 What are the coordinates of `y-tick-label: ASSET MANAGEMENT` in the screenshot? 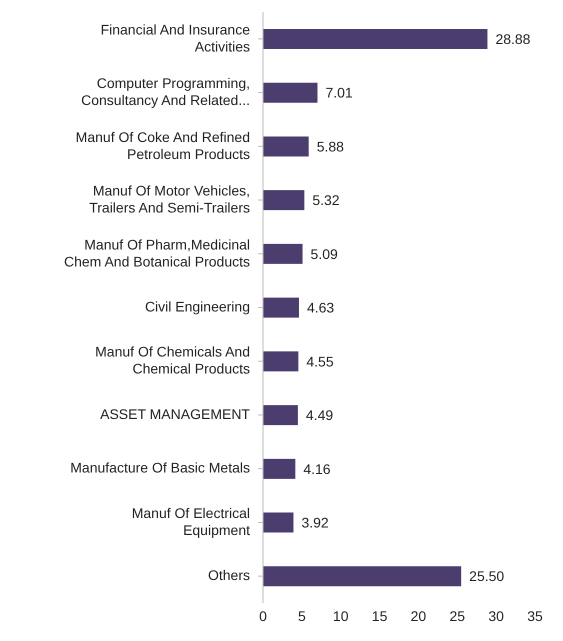 It's located at (175, 414).